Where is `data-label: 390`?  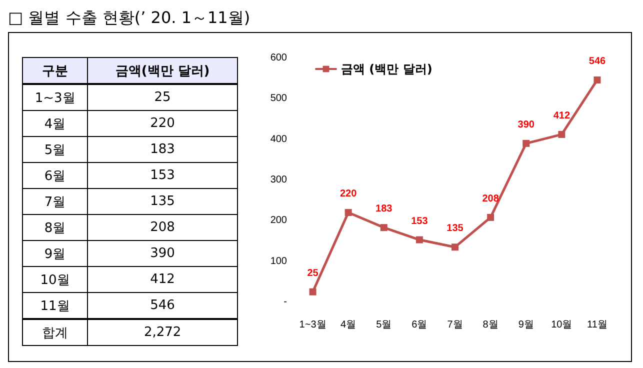
data-label: 390 is located at coordinates (526, 124).